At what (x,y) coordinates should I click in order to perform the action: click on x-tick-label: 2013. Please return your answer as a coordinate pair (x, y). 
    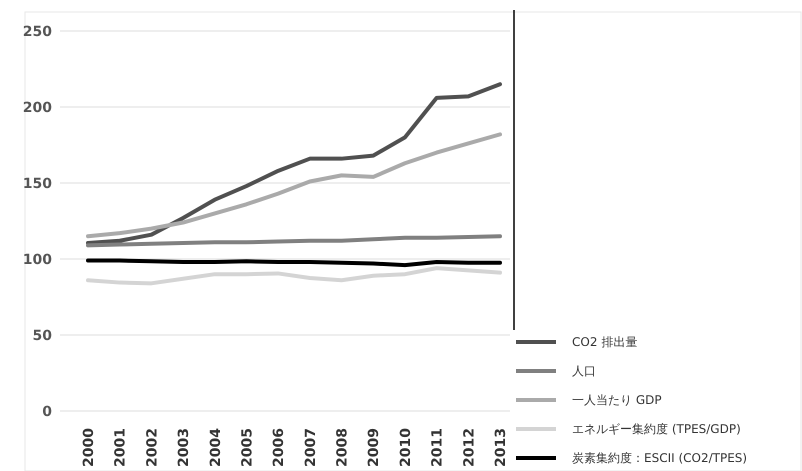
    Looking at the image, I should click on (501, 447).